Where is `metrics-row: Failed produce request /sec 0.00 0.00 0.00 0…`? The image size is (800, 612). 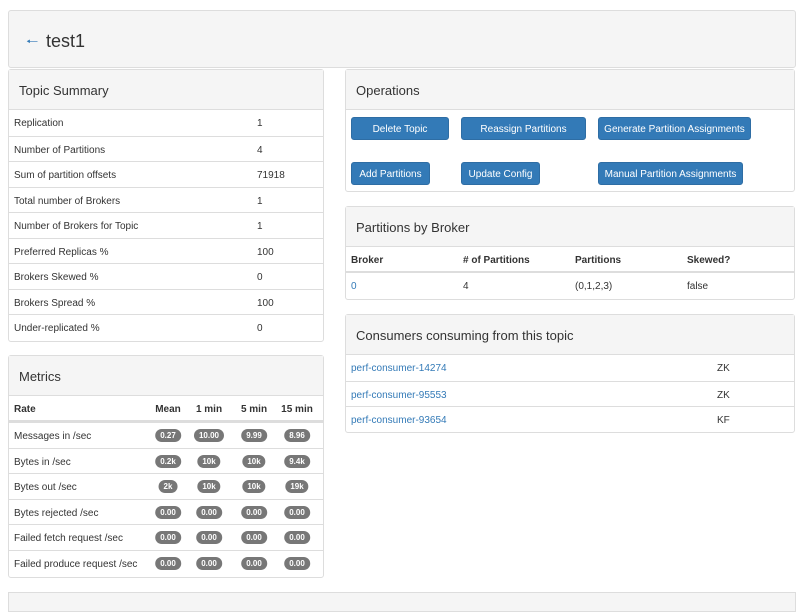
metrics-row: Failed produce request /sec 0.00 0.00 0.00 0… is located at coordinates (166, 562).